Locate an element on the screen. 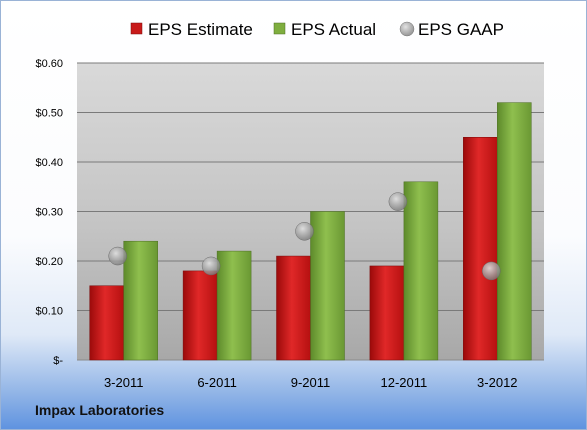 This screenshot has height=430, width=587. y-tick-label: $0.20 is located at coordinates (49, 262).